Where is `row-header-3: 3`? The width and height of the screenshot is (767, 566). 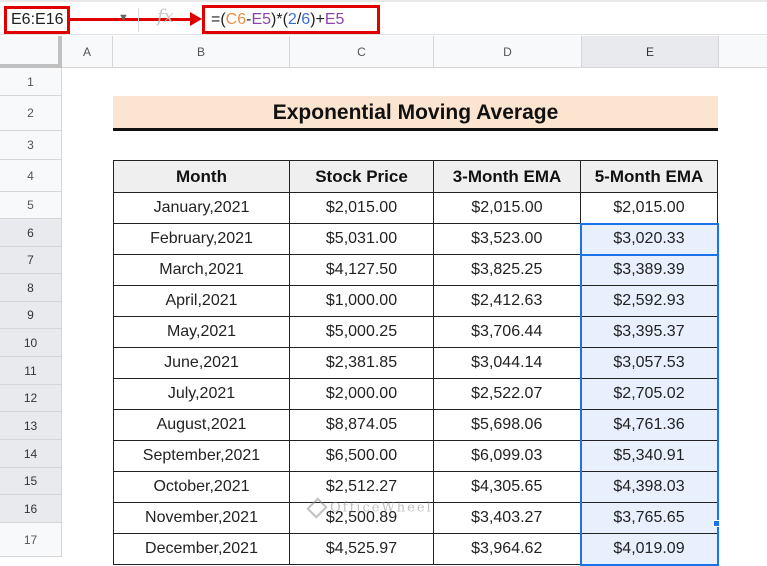 row-header-3: 3 is located at coordinates (31, 145).